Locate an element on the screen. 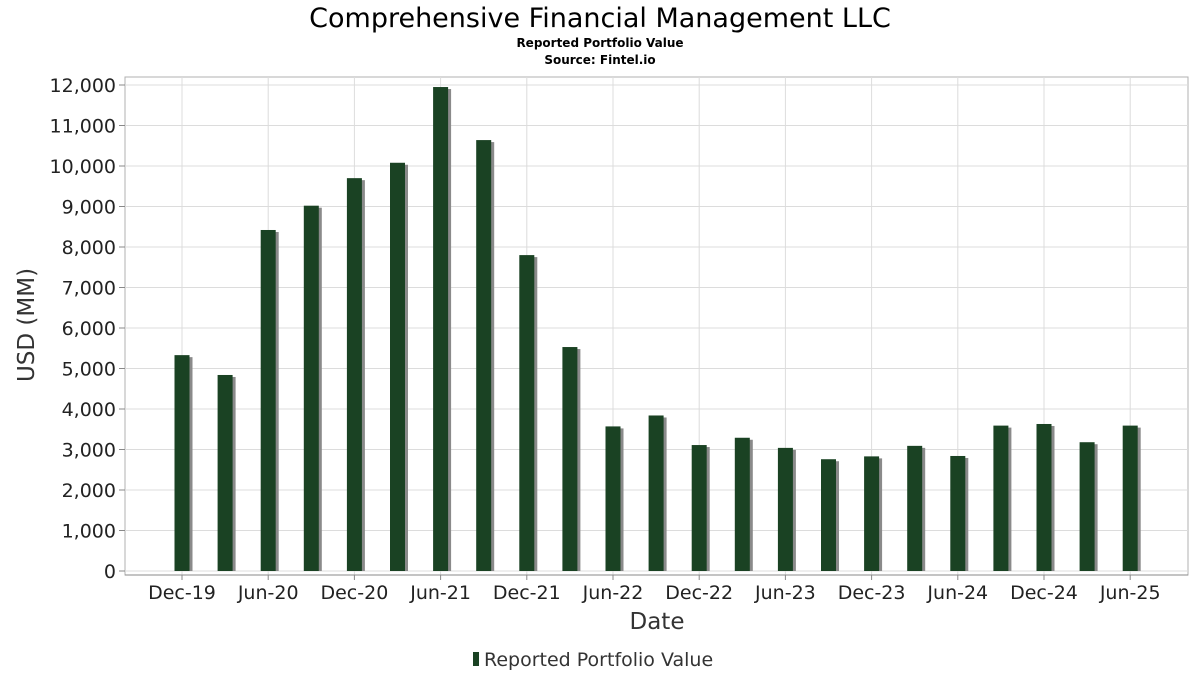  legend-swatch is located at coordinates (476, 659).